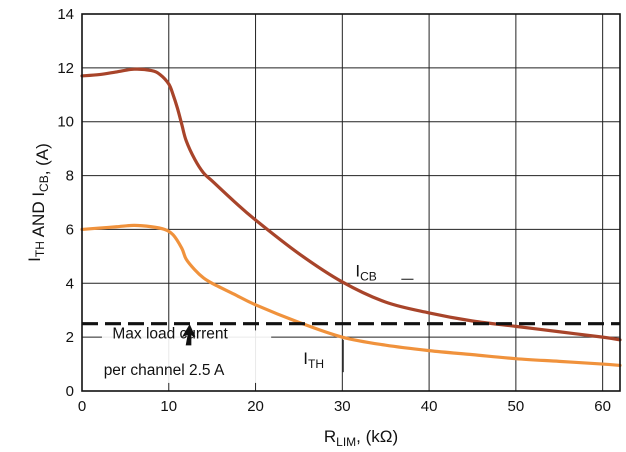 The image size is (626, 452). Describe the element at coordinates (70, 337) in the screenshot. I see `y-tick-label: 2` at that location.